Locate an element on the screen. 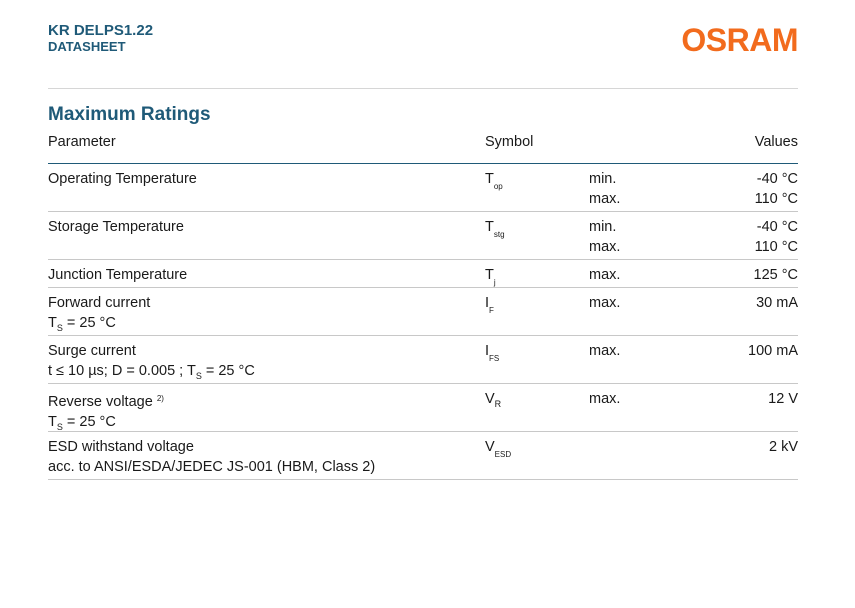 Image resolution: width=855 pixels, height=608 pixels. row-parameter: Reverse voltage 2) TS = 25 °C is located at coordinates (106, 413).